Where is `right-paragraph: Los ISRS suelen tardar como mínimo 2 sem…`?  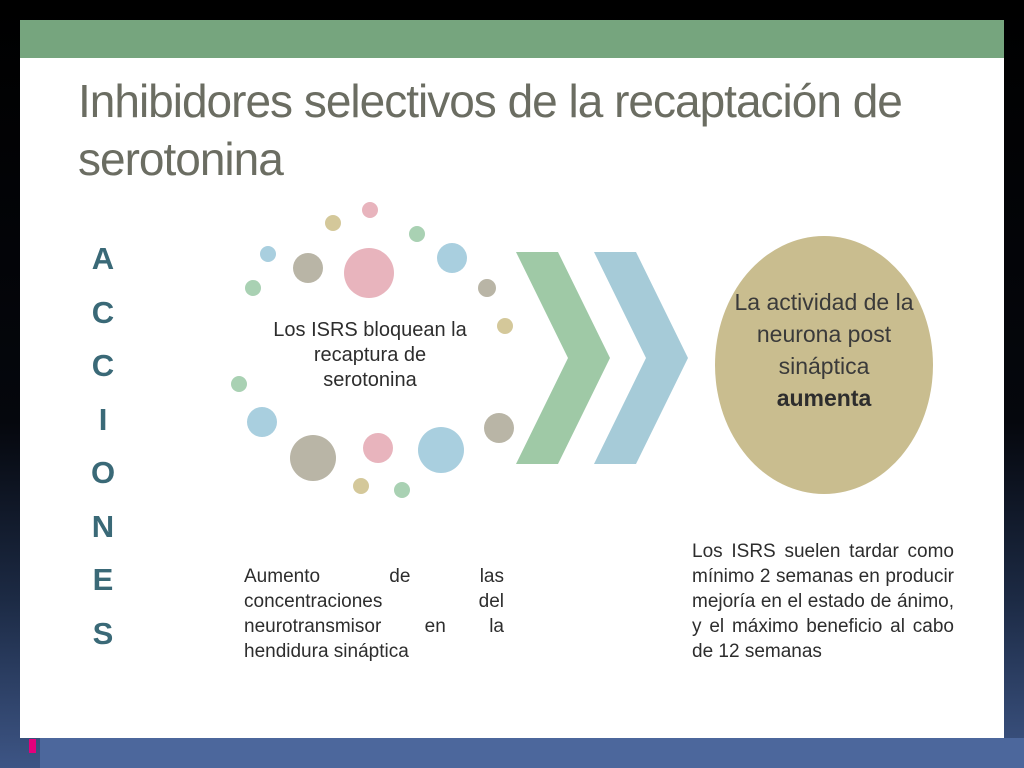
right-paragraph: Los ISRS suelen tardar como mínimo 2 sem… is located at coordinates (823, 601).